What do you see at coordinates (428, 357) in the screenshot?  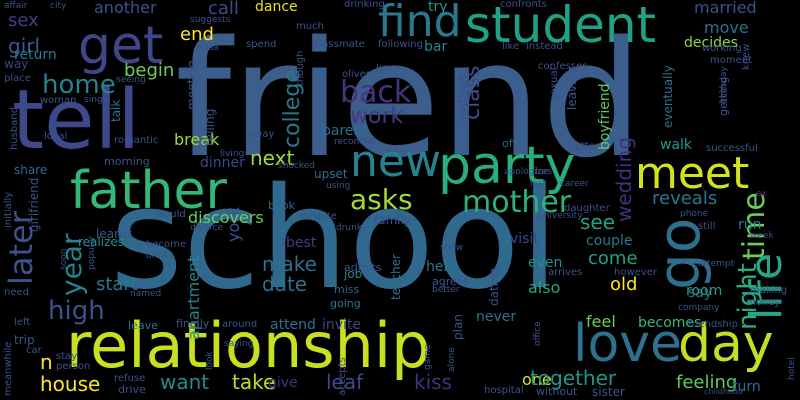 I see `word: game` at bounding box center [428, 357].